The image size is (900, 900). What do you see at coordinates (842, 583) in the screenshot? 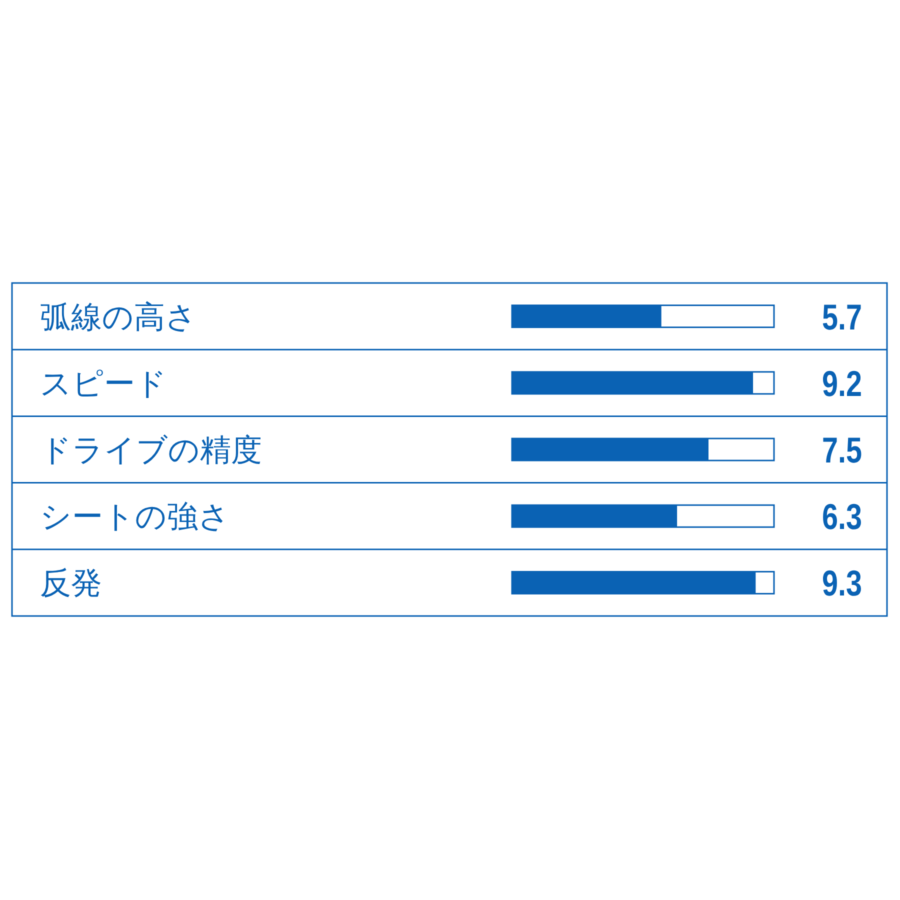
I see `data-label: 9.3` at bounding box center [842, 583].